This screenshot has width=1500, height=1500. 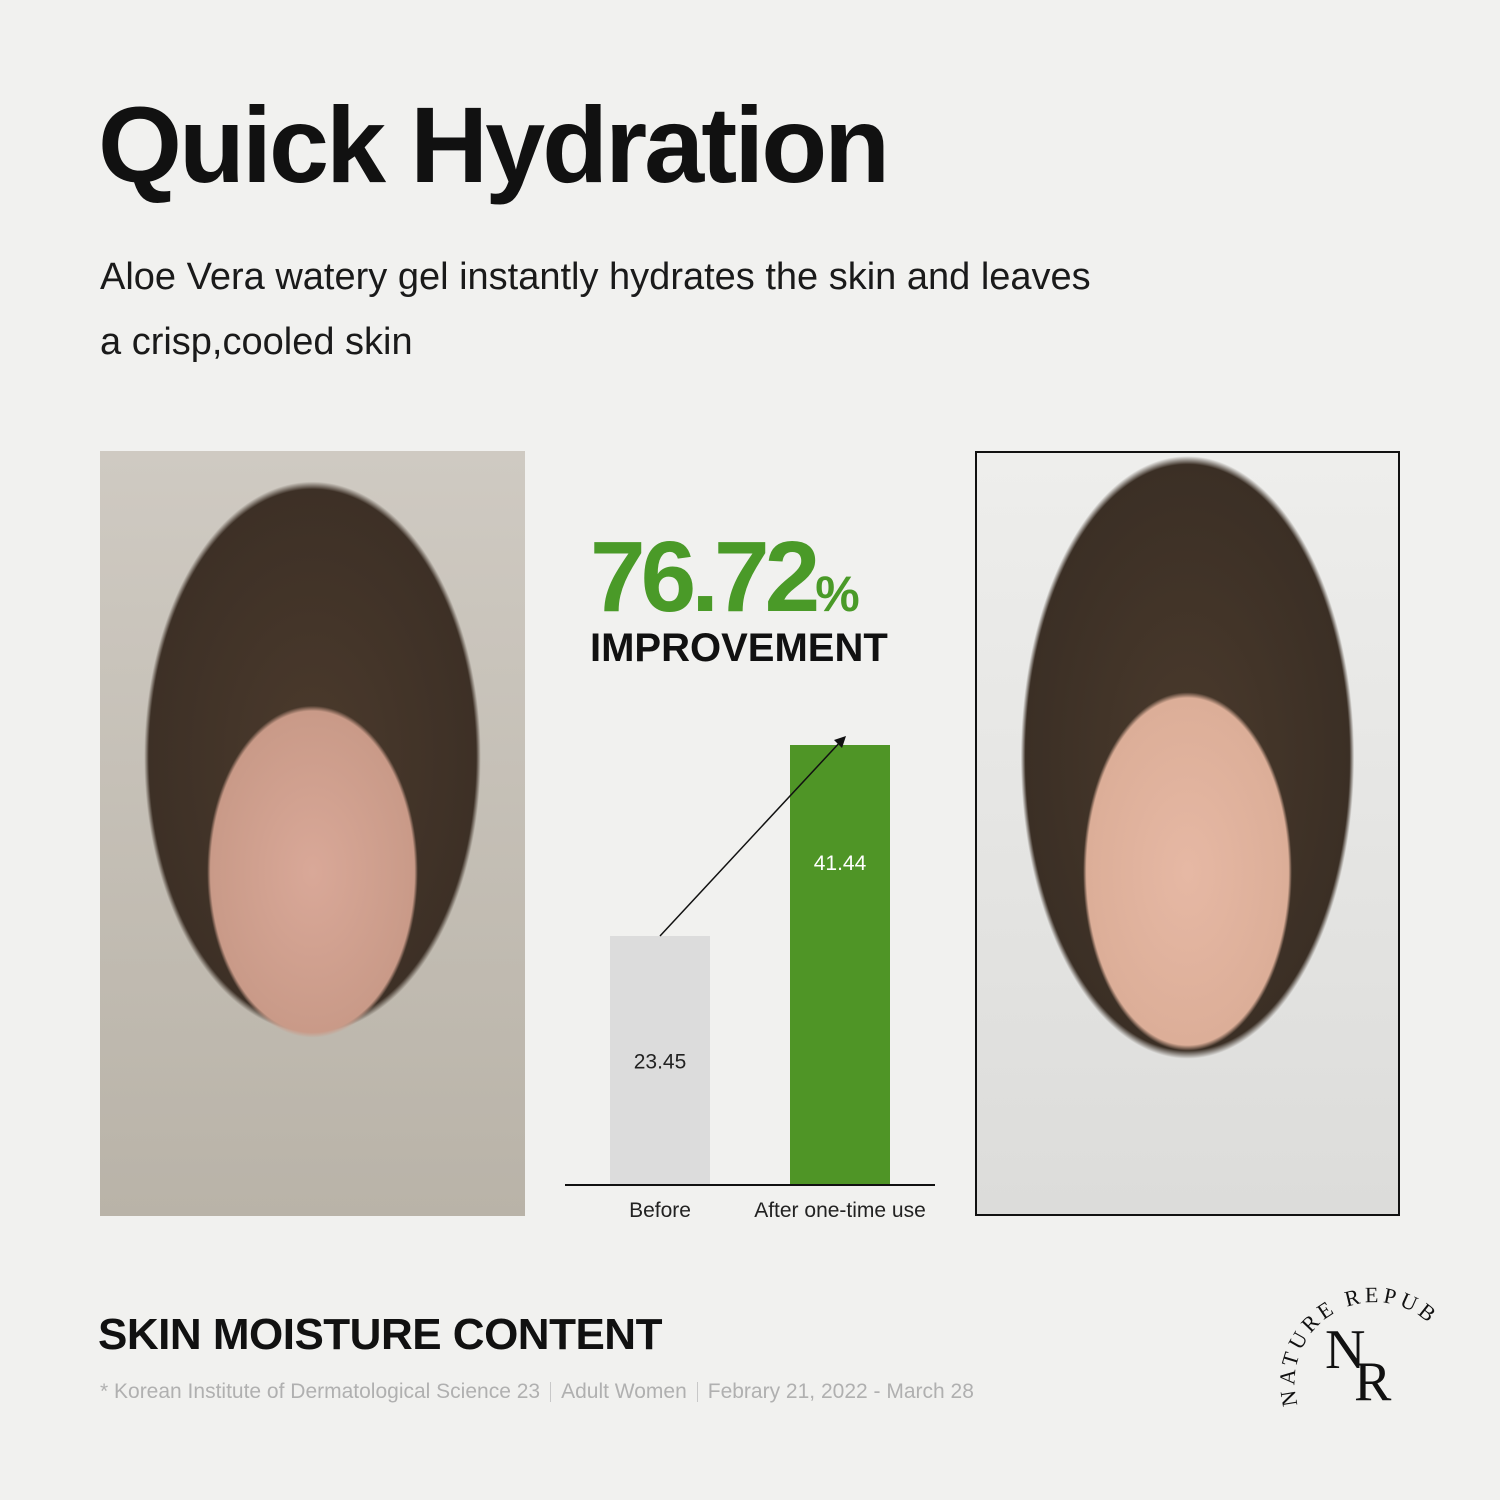 What do you see at coordinates (751, 838) in the screenshot?
I see `trend-arrow` at bounding box center [751, 838].